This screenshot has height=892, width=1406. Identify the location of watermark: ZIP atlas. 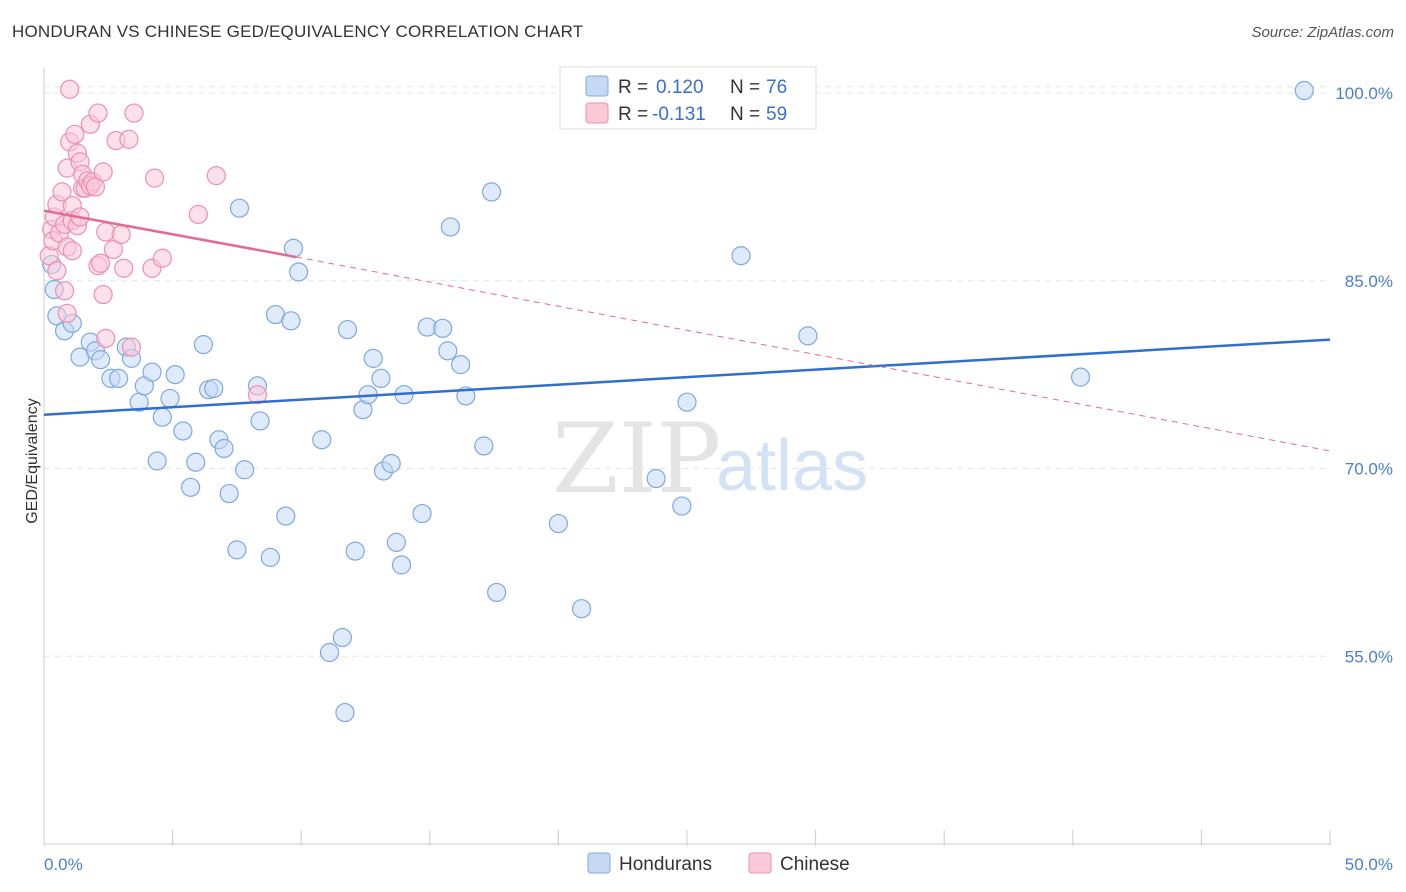
(710, 459).